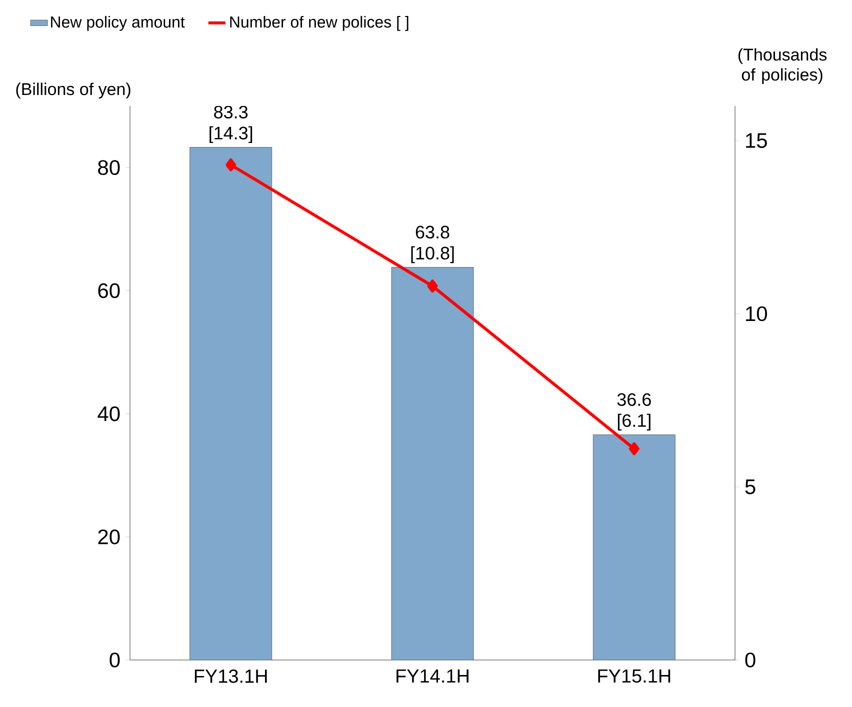 This screenshot has height=707, width=852. I want to click on y-tick-label: 60, so click(109, 290).